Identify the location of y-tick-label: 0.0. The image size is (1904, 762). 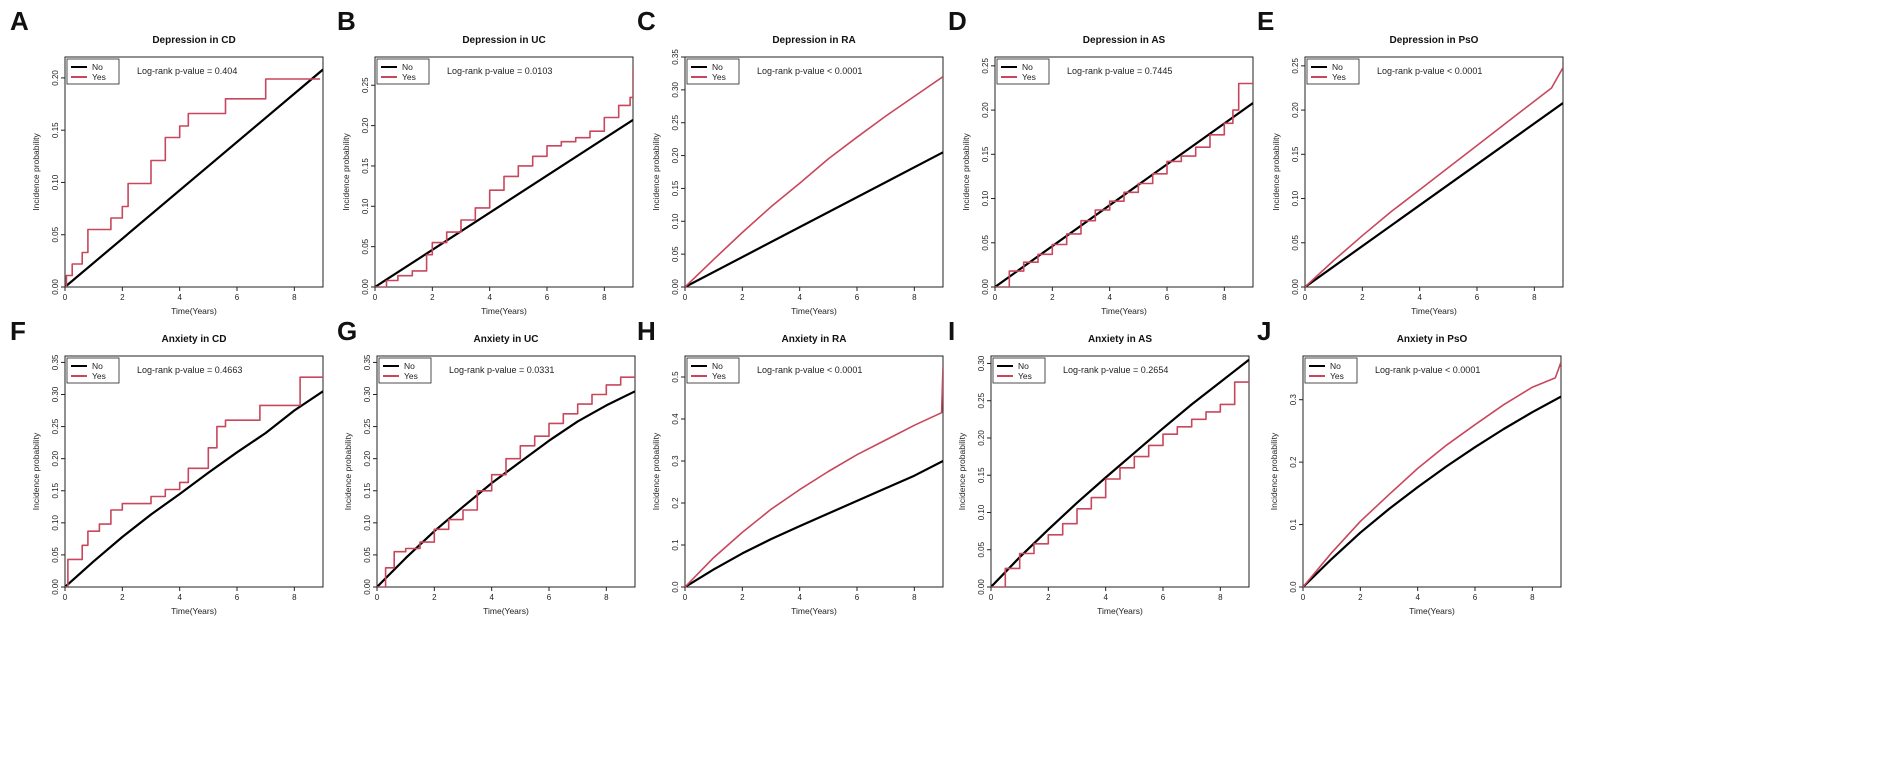
(1293, 587).